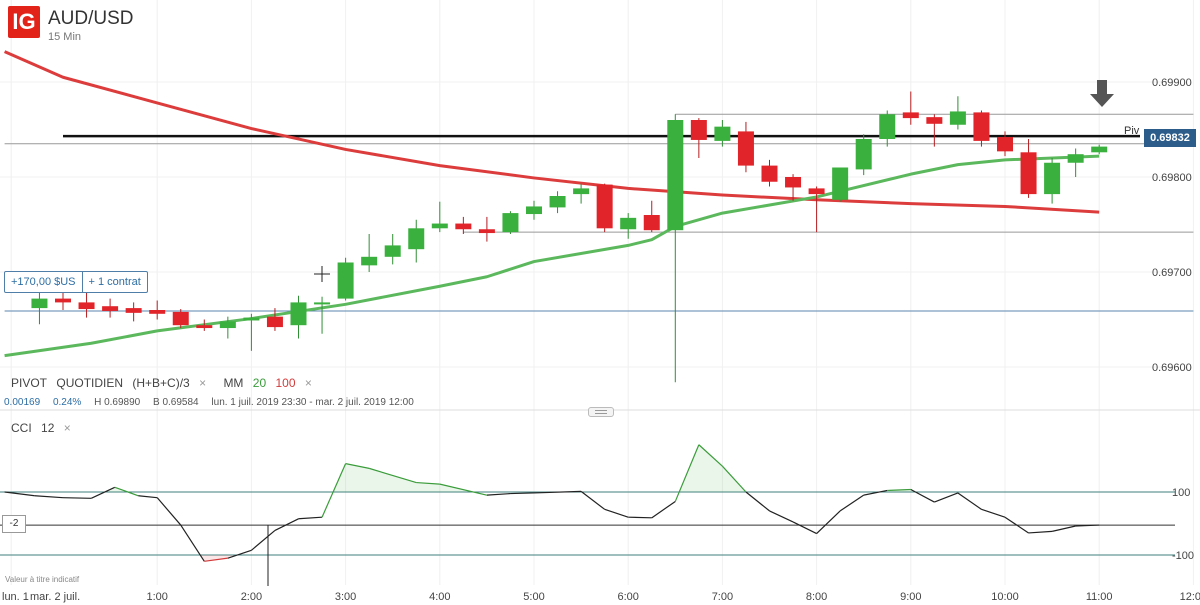 The height and width of the screenshot is (605, 1200). What do you see at coordinates (21, 428) in the screenshot?
I see `cci-name: CCI` at bounding box center [21, 428].